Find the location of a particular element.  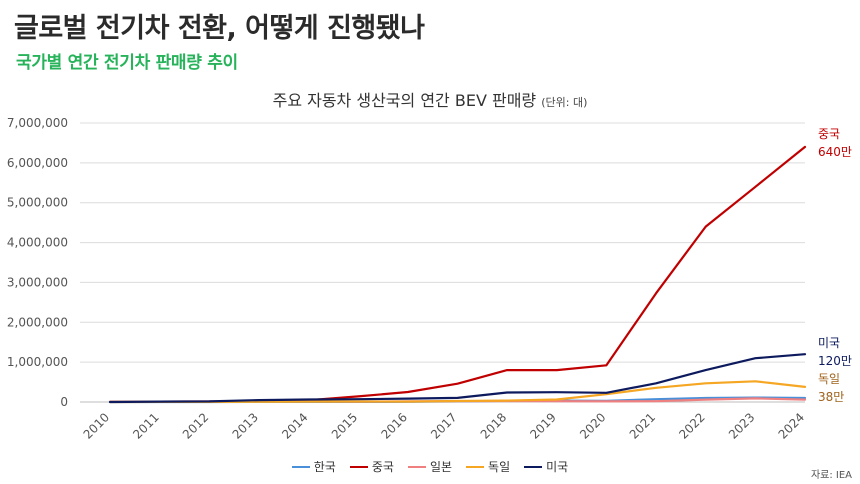

y-tick-label: 2,000,000 is located at coordinates (37, 322).